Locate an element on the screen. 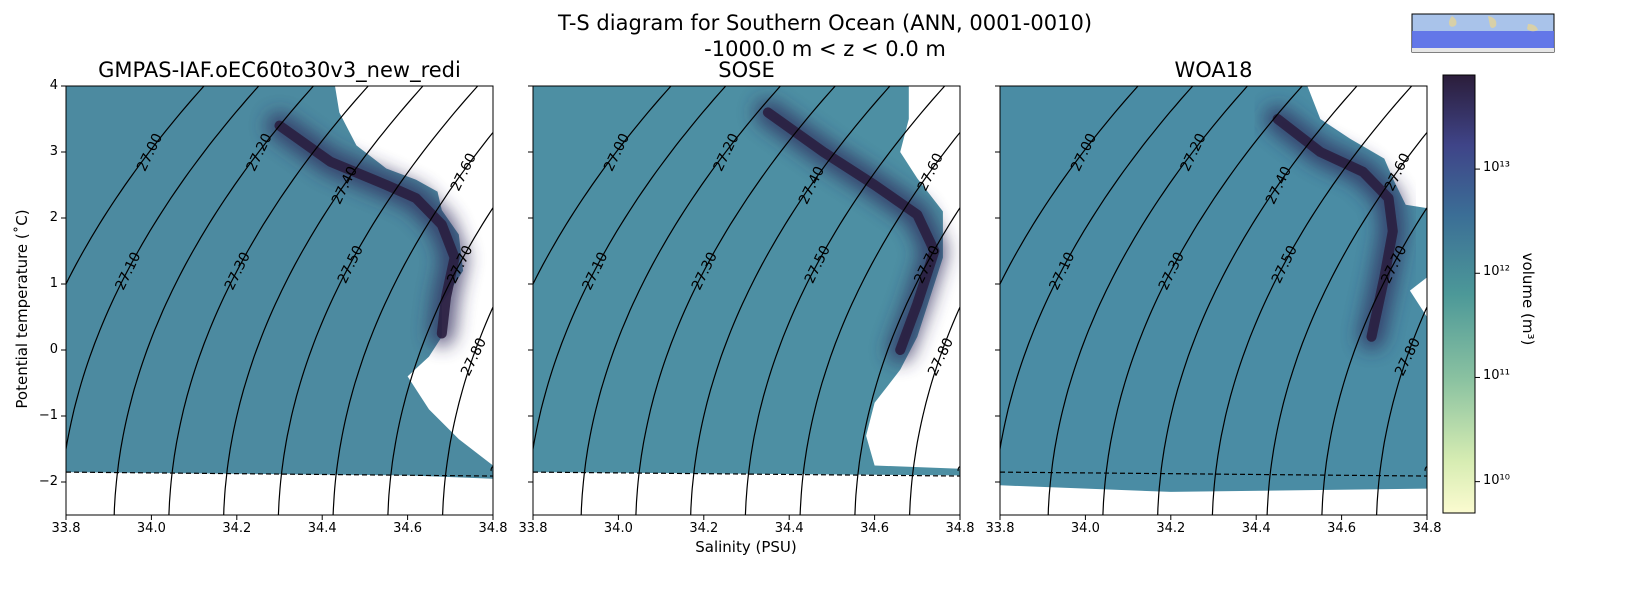 The image size is (1650, 600). inset-antarctica is located at coordinates (1483, 50).